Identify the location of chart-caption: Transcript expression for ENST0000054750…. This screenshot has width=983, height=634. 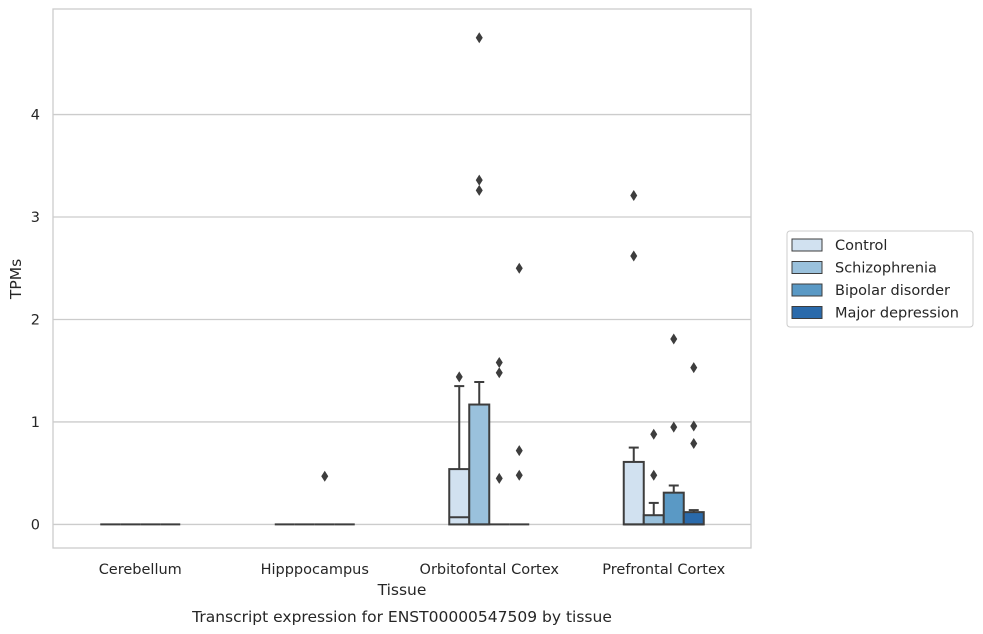
(401, 617).